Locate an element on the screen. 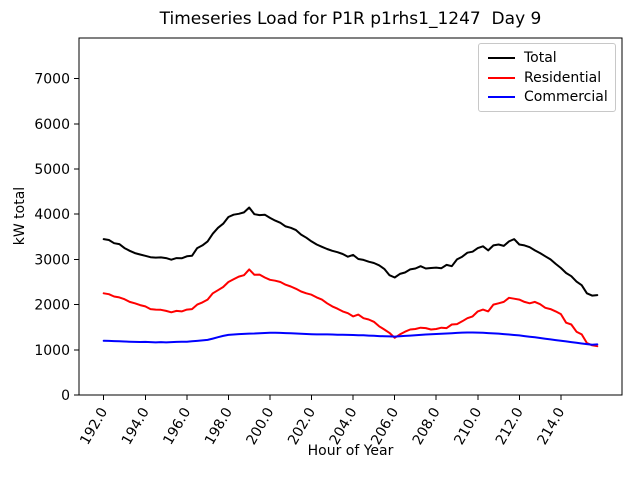  svg-text: 208.0 is located at coordinates (427, 426).